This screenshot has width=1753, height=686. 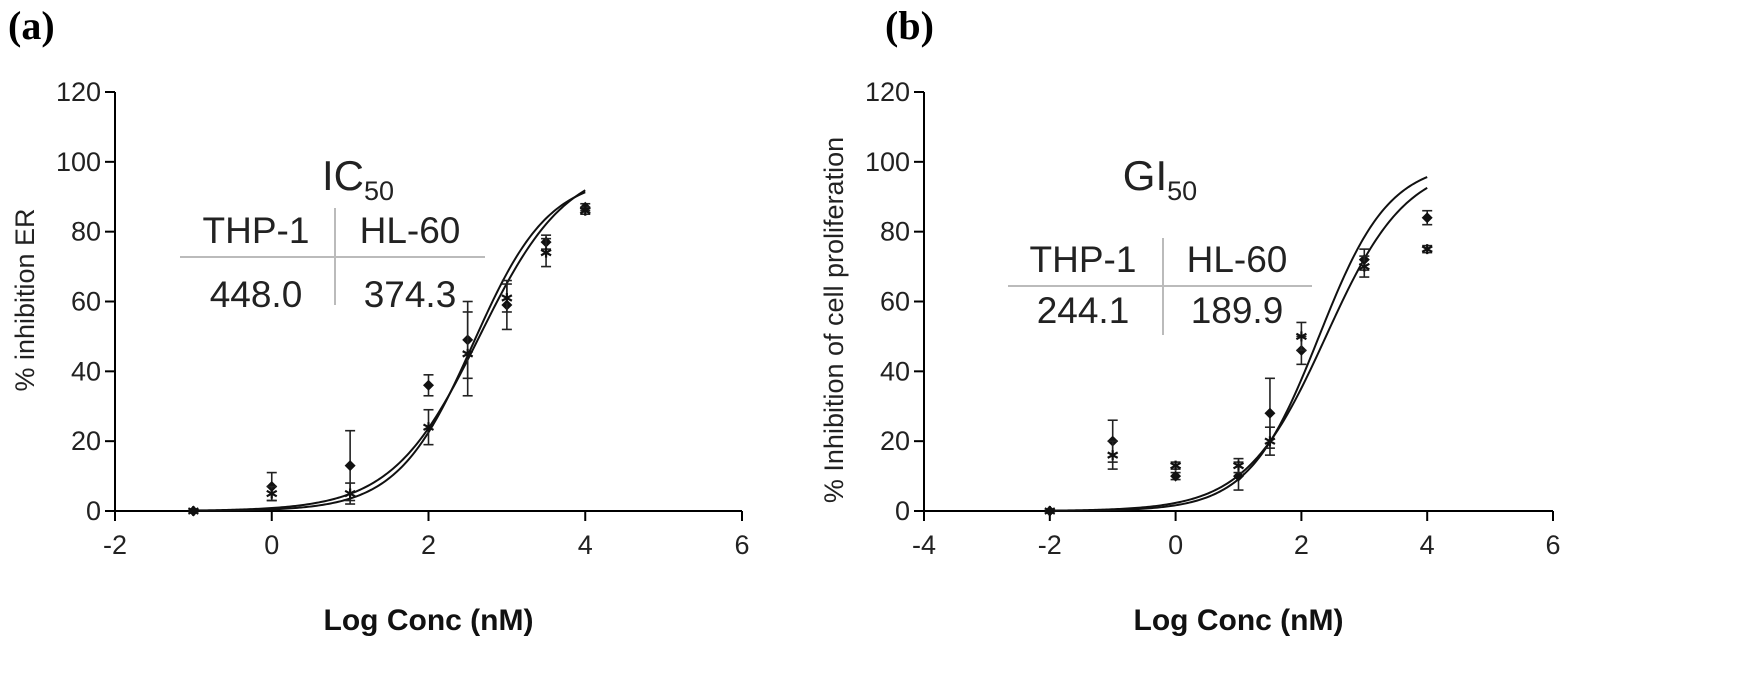 I want to click on inset-value-hl60: 189.9, so click(x=1237, y=310).